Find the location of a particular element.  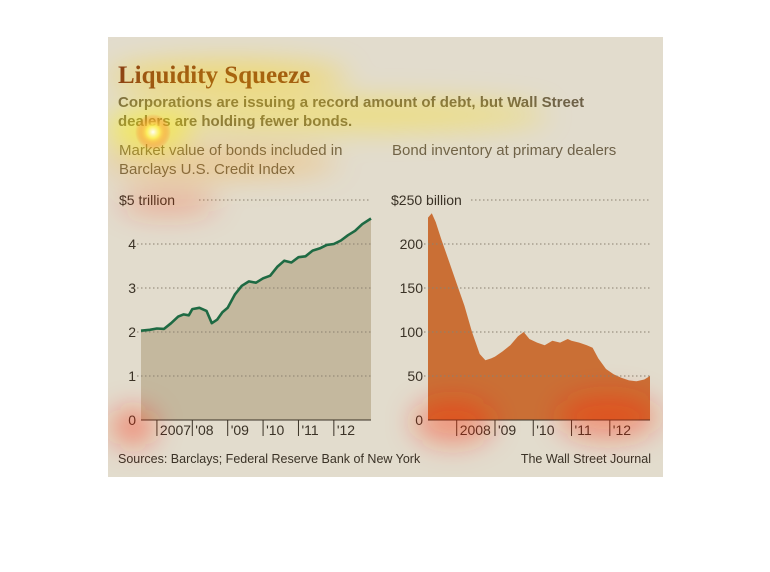

y-tick-label: 2 is located at coordinates (132, 332).